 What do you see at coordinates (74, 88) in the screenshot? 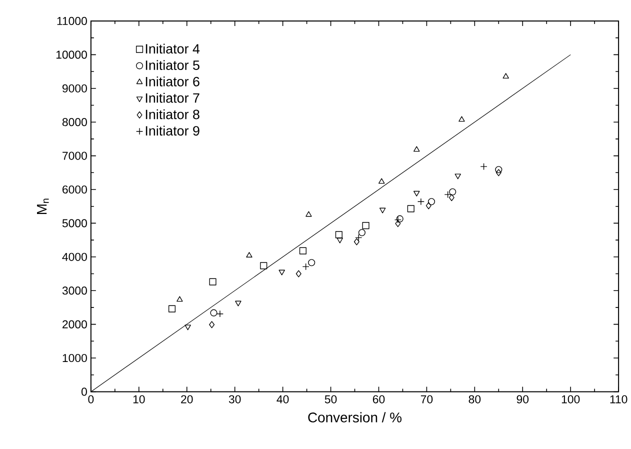
I see `y-tick-label: 9000` at bounding box center [74, 88].